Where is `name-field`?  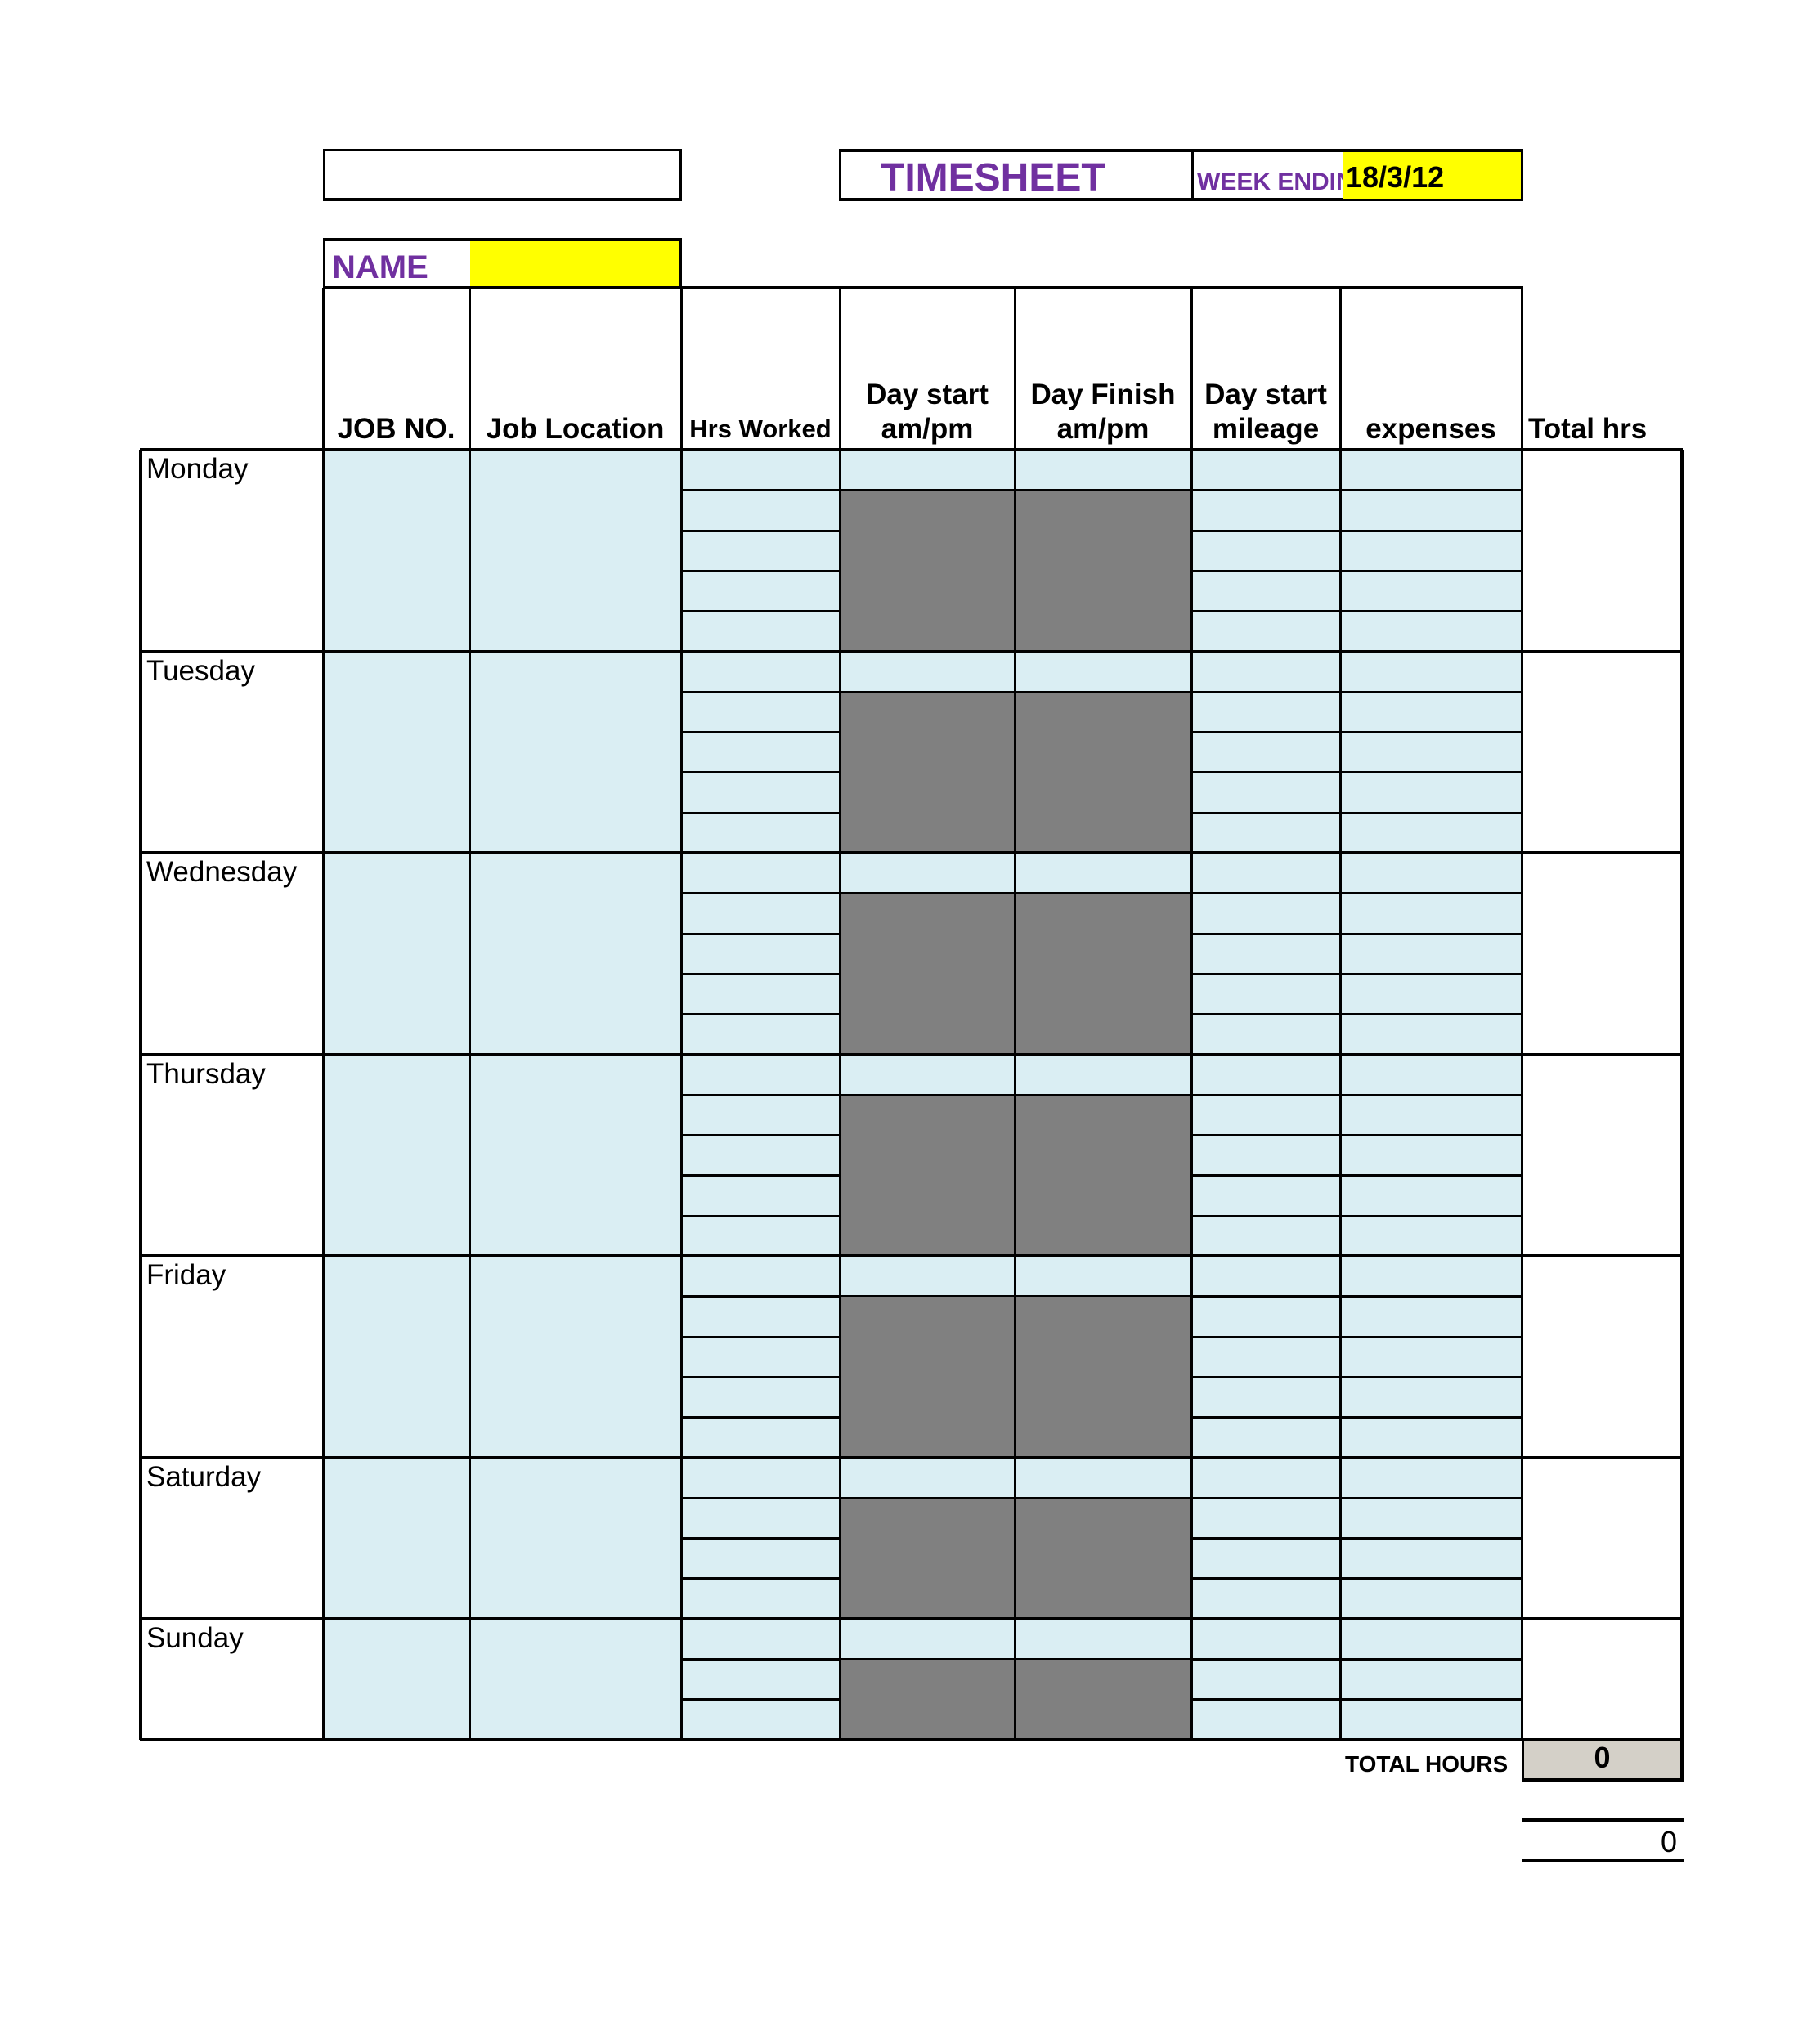
name-field is located at coordinates (575, 265).